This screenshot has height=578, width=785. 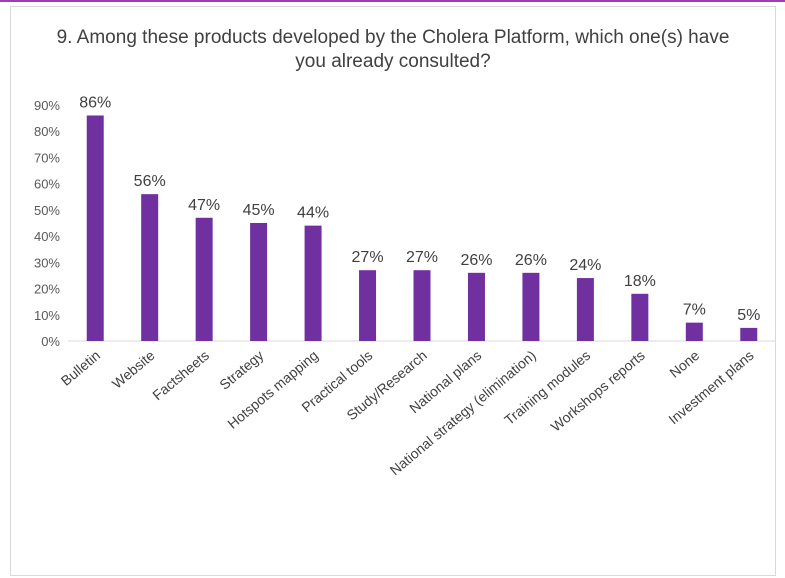 I want to click on data-label: 56%, so click(x=150, y=181).